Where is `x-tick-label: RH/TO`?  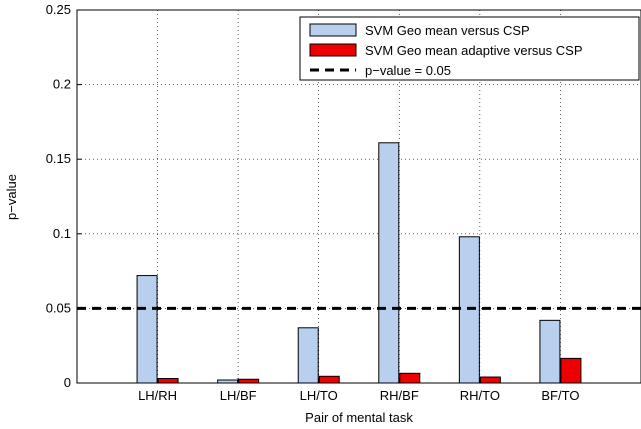 x-tick-label: RH/TO is located at coordinates (480, 395).